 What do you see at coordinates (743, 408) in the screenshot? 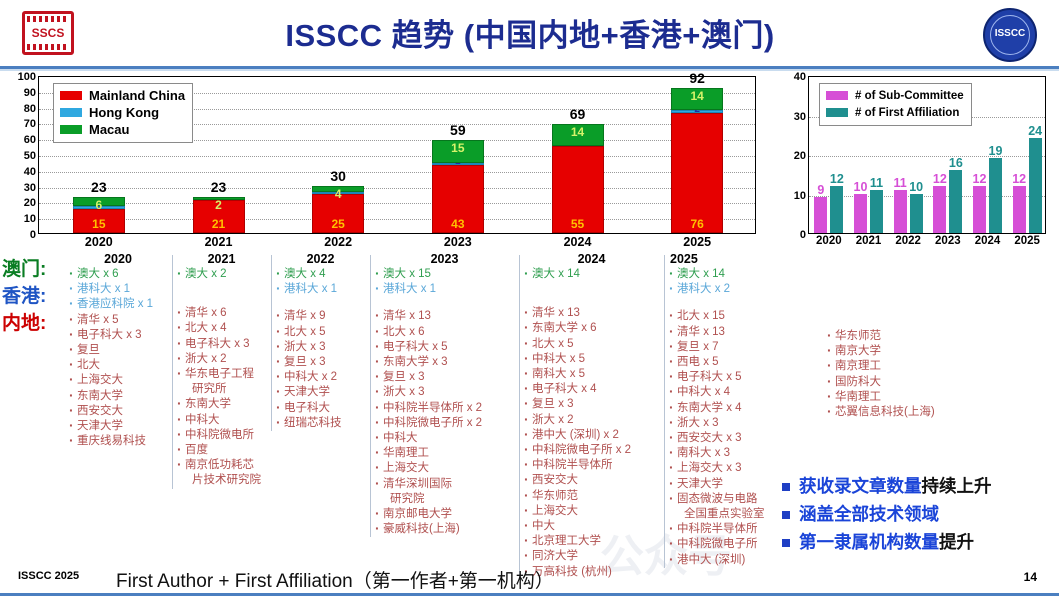
I see `list-item: 东南大学 x 4` at bounding box center [743, 408].